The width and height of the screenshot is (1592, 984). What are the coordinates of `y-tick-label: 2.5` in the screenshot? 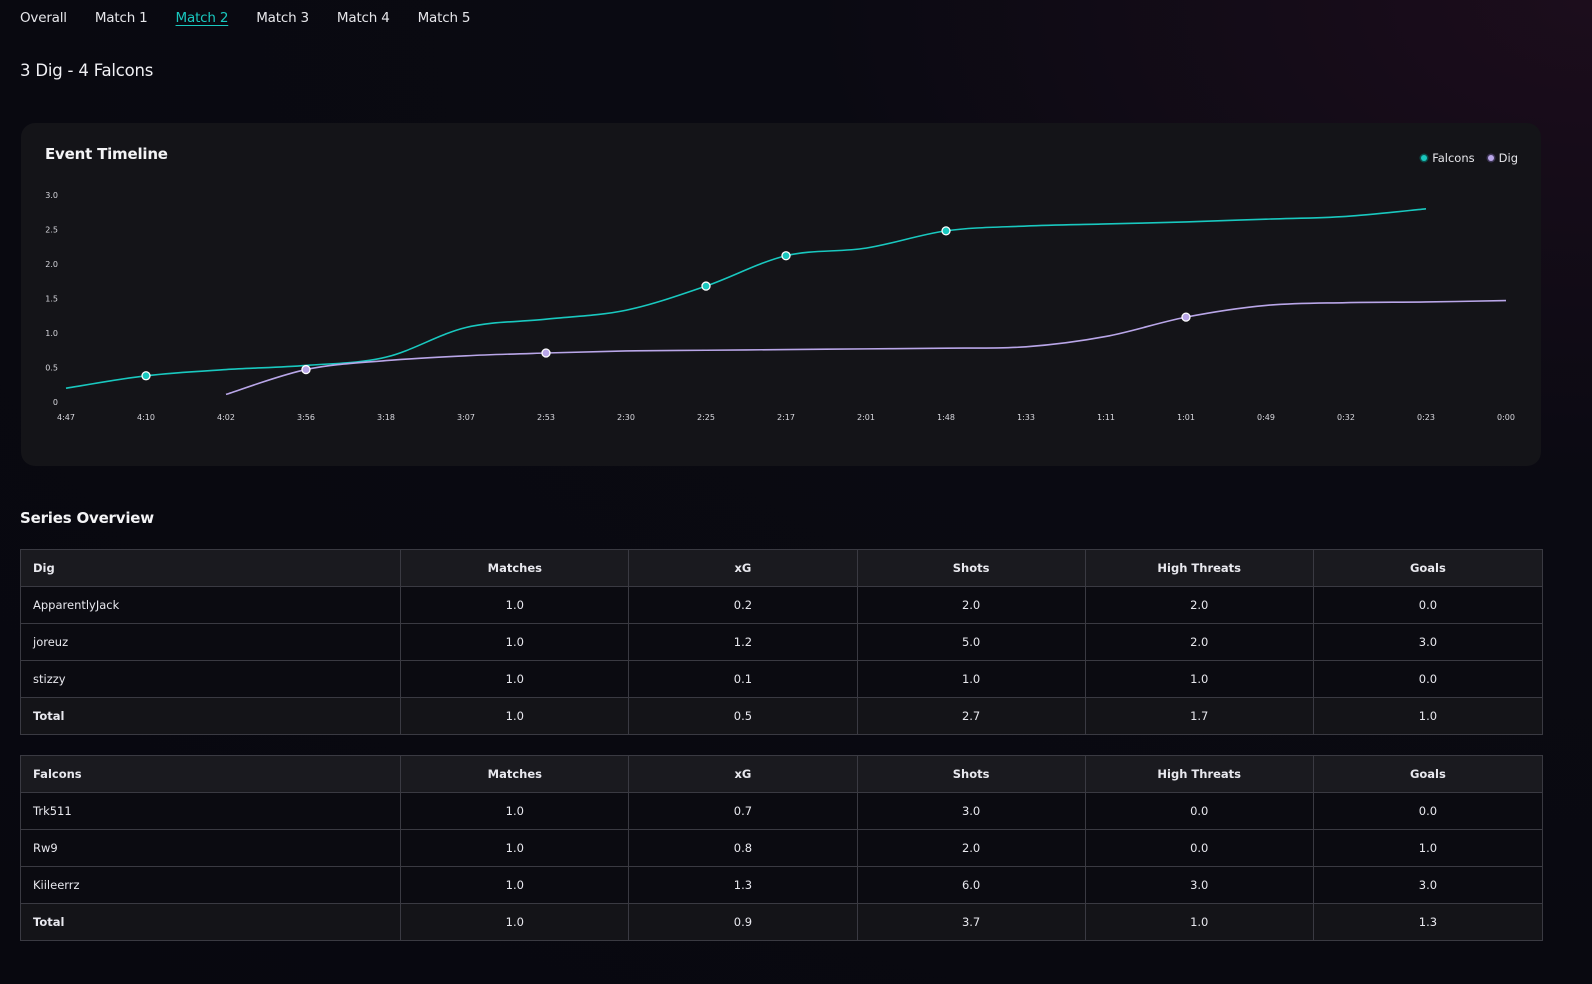 It's located at (51, 230).